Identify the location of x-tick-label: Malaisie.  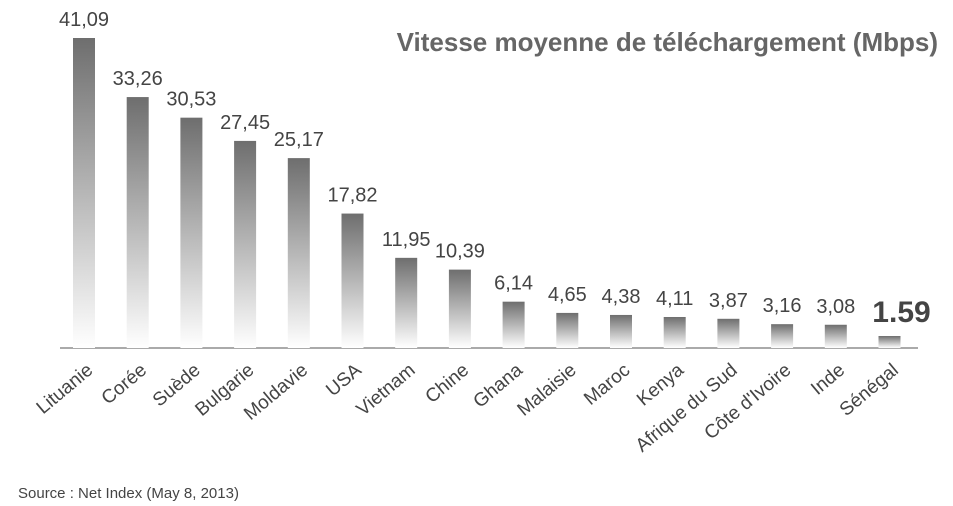
(547, 390).